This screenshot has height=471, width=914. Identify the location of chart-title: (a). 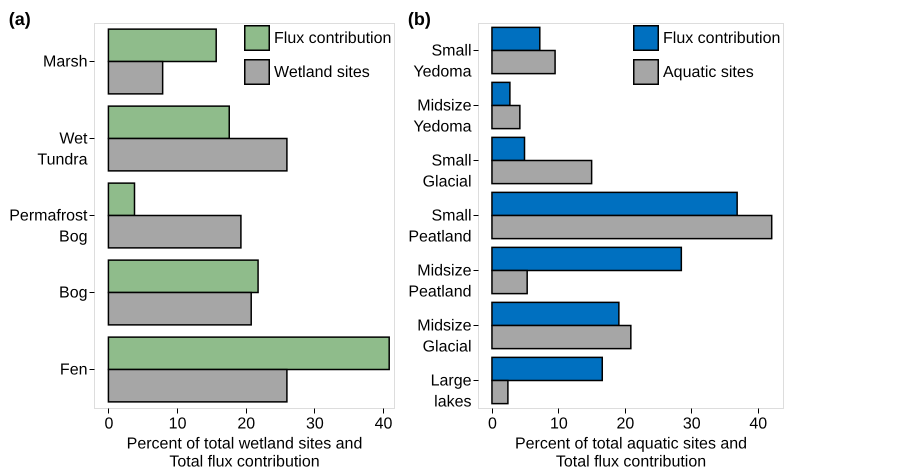
(19, 19).